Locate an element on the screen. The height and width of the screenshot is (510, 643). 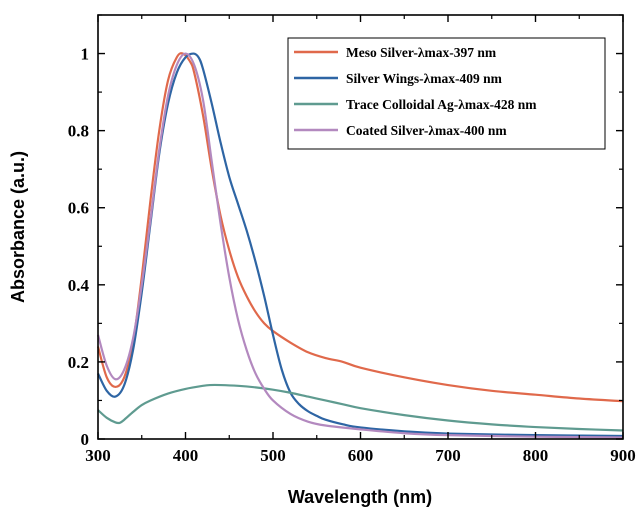
x-tick-label-400: 400 is located at coordinates (186, 455).